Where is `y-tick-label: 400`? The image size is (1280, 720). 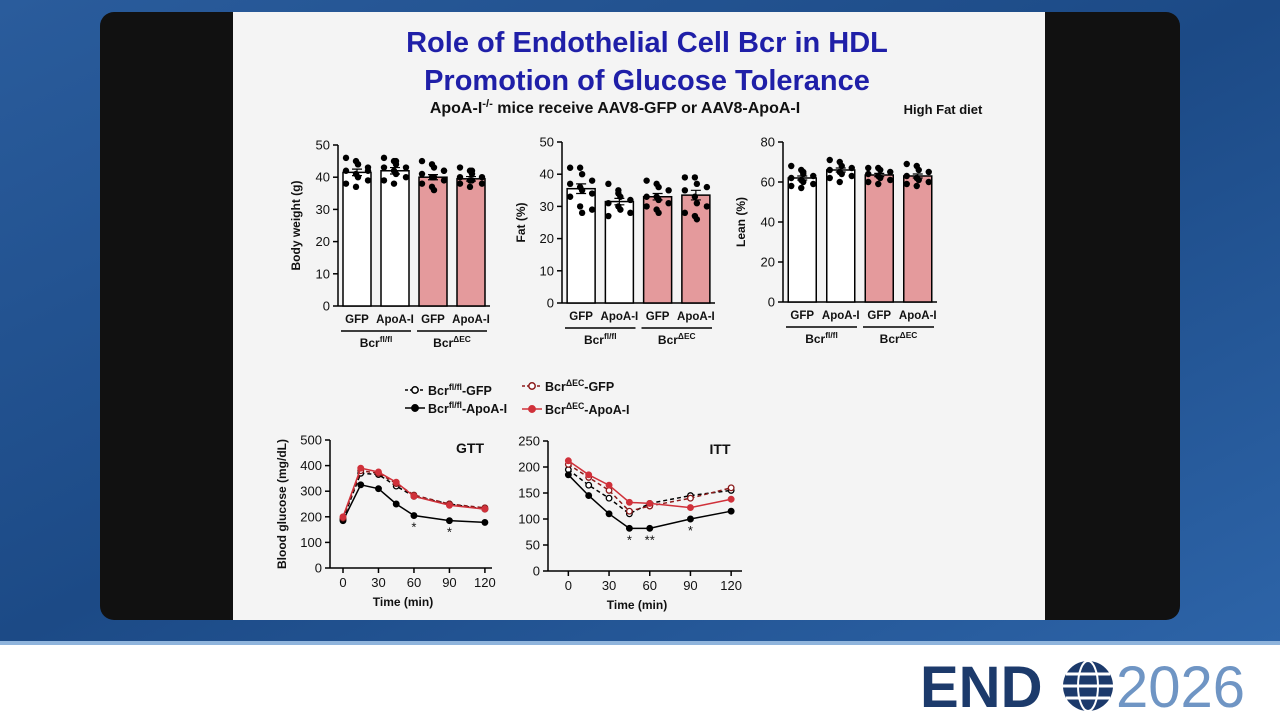
y-tick-label: 400 is located at coordinates (311, 465).